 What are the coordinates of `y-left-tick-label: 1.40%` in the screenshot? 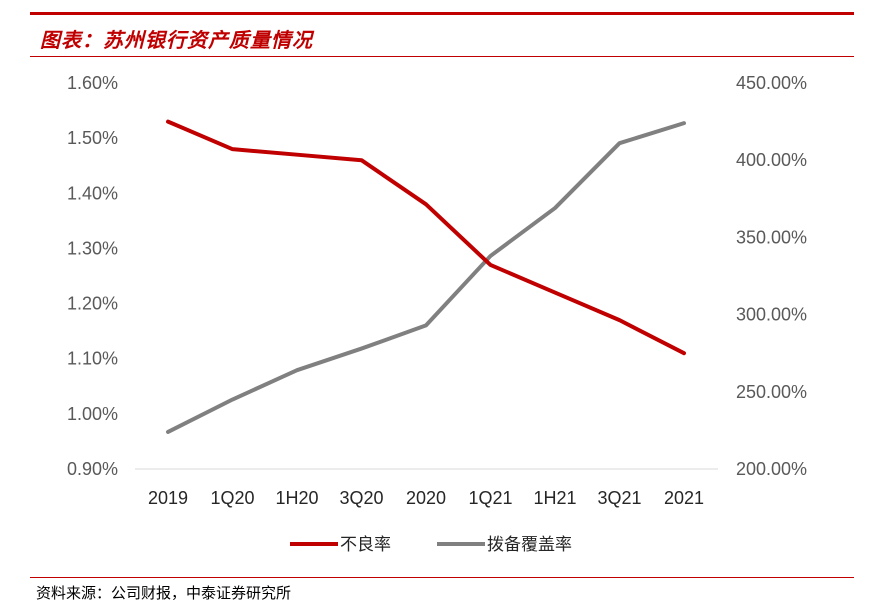 It's located at (92, 193).